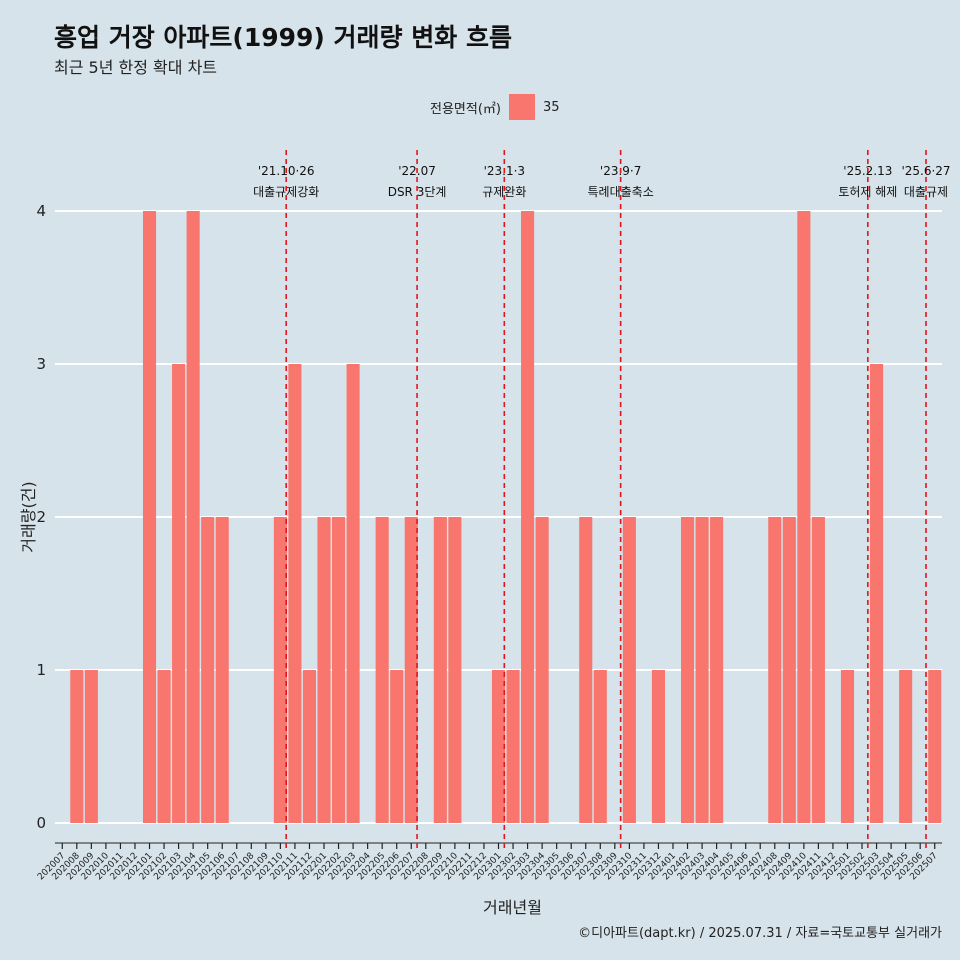 The width and height of the screenshot is (960, 960). What do you see at coordinates (504, 171) in the screenshot?
I see `event-date-label: '23.1·3` at bounding box center [504, 171].